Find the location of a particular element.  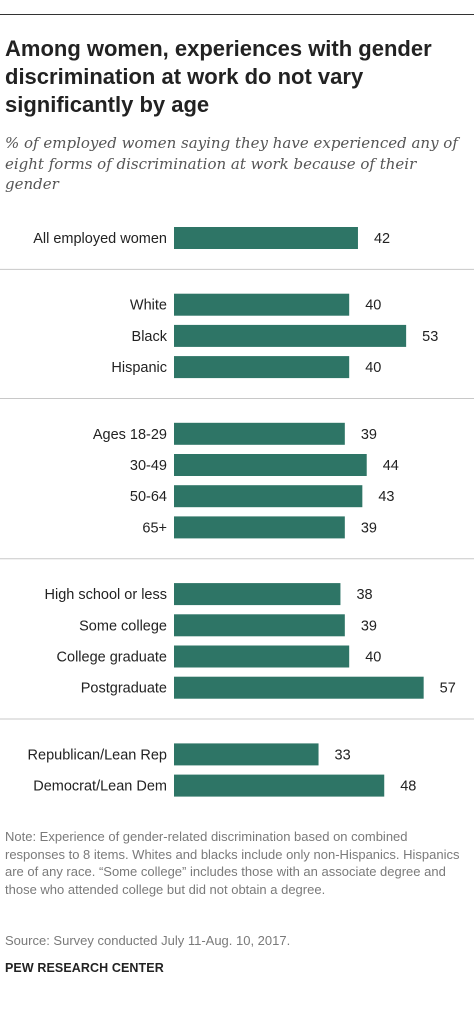

value-label: 44 is located at coordinates (391, 466).